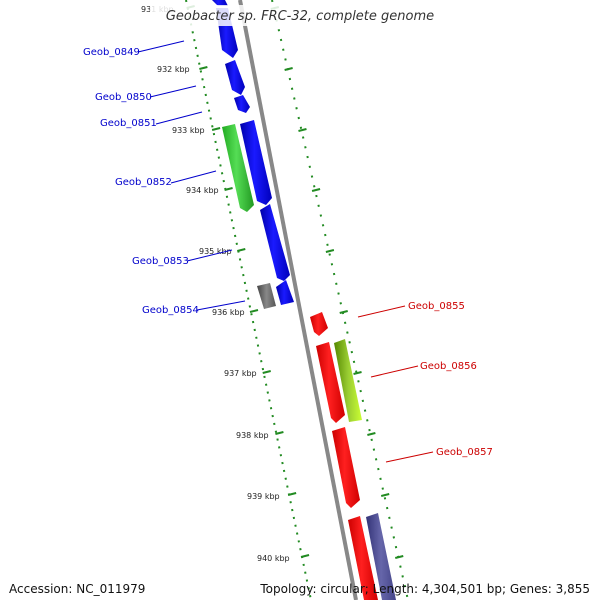  What do you see at coordinates (266, 296) in the screenshot?
I see `gene-arrow-0854-gray` at bounding box center [266, 296].